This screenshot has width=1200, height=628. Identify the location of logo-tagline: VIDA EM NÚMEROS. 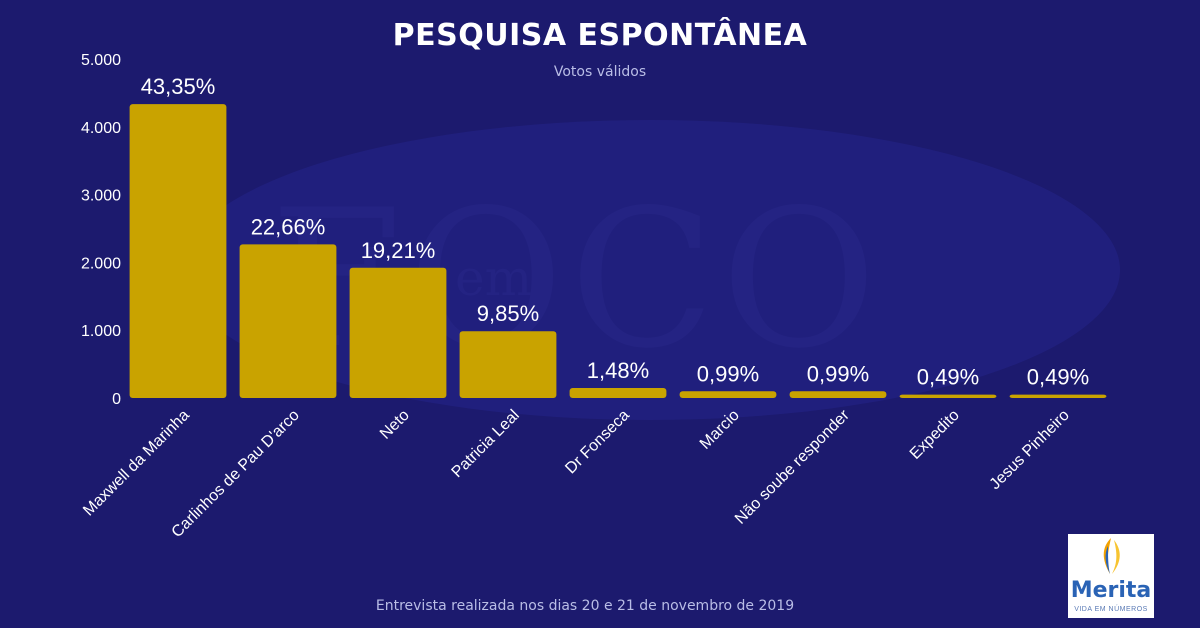
(1111, 609).